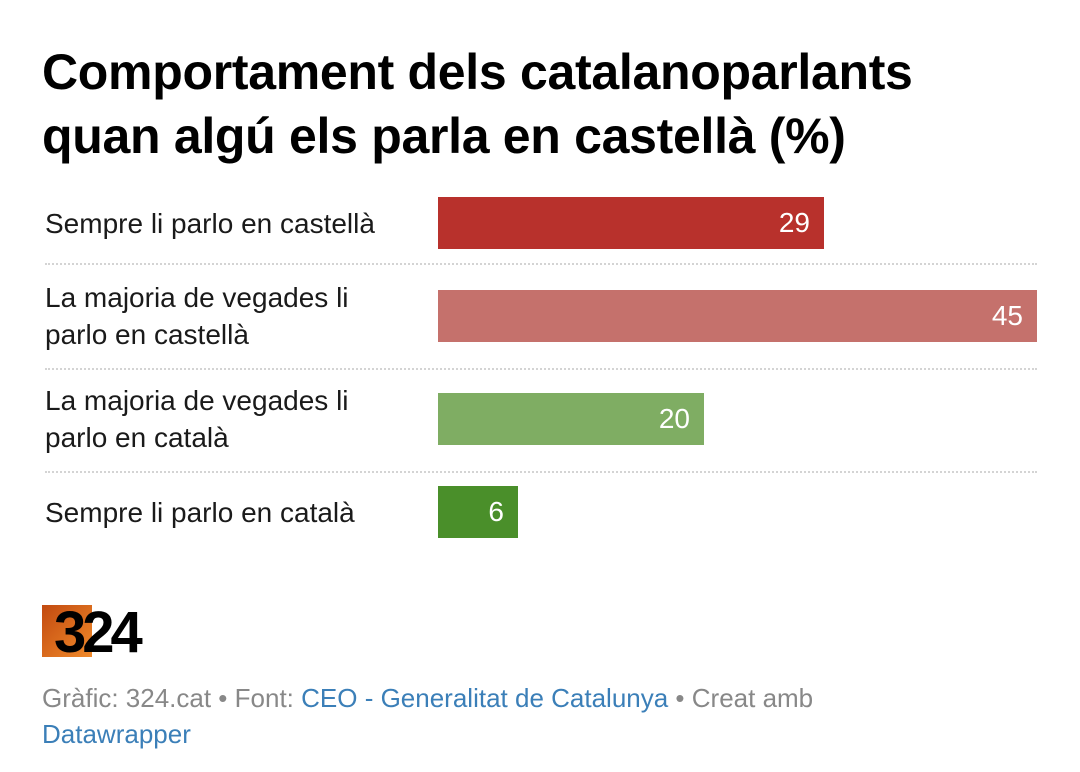 This screenshot has width=1080, height=772. Describe the element at coordinates (210, 223) in the screenshot. I see `category-label-1-line-1: Sempre li parlo en castellà` at that location.